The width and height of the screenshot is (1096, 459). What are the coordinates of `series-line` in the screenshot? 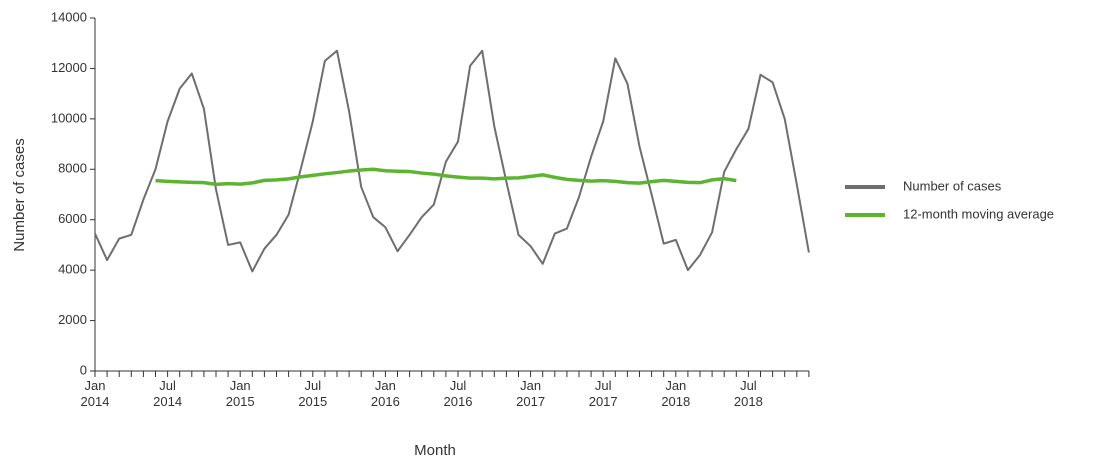 It's located at (446, 177).